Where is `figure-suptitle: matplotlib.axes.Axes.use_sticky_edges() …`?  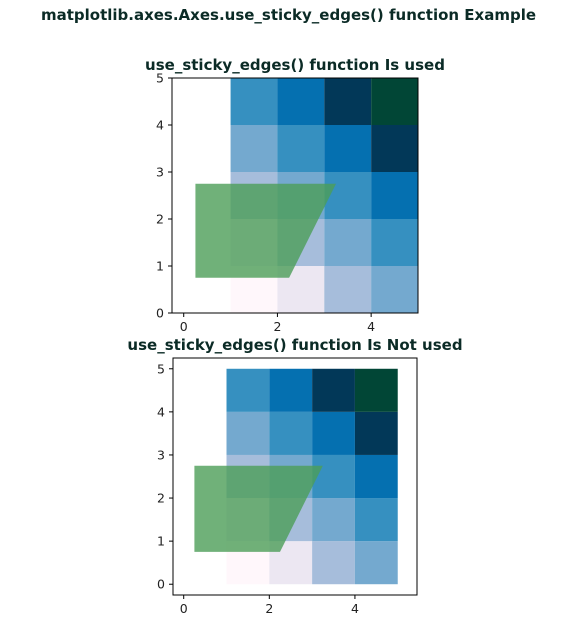 figure-suptitle: matplotlib.axes.Axes.use_sticky_edges() … is located at coordinates (288, 15).